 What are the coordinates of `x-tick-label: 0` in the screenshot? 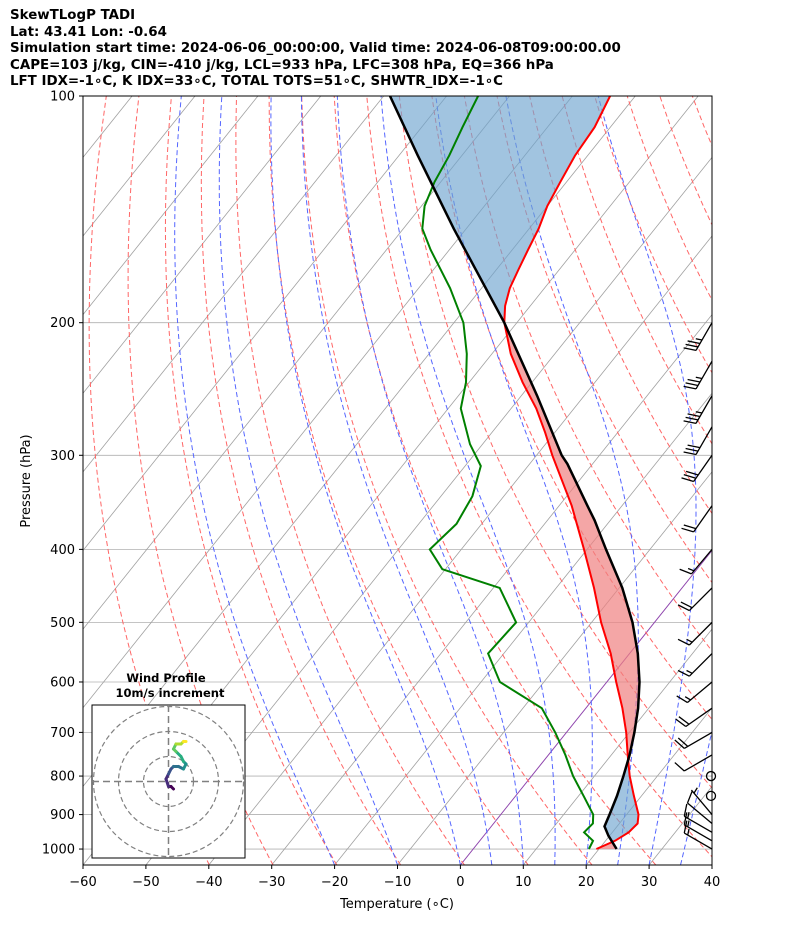 It's located at (460, 882).